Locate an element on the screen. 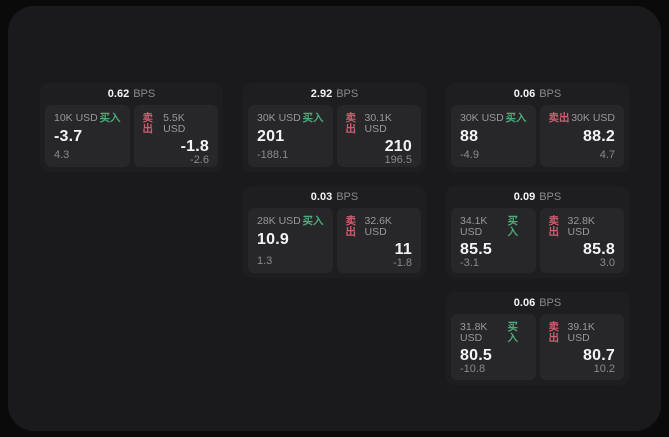 This screenshot has height=437, width=669. buy-notional: 34.1K USD is located at coordinates (474, 226).